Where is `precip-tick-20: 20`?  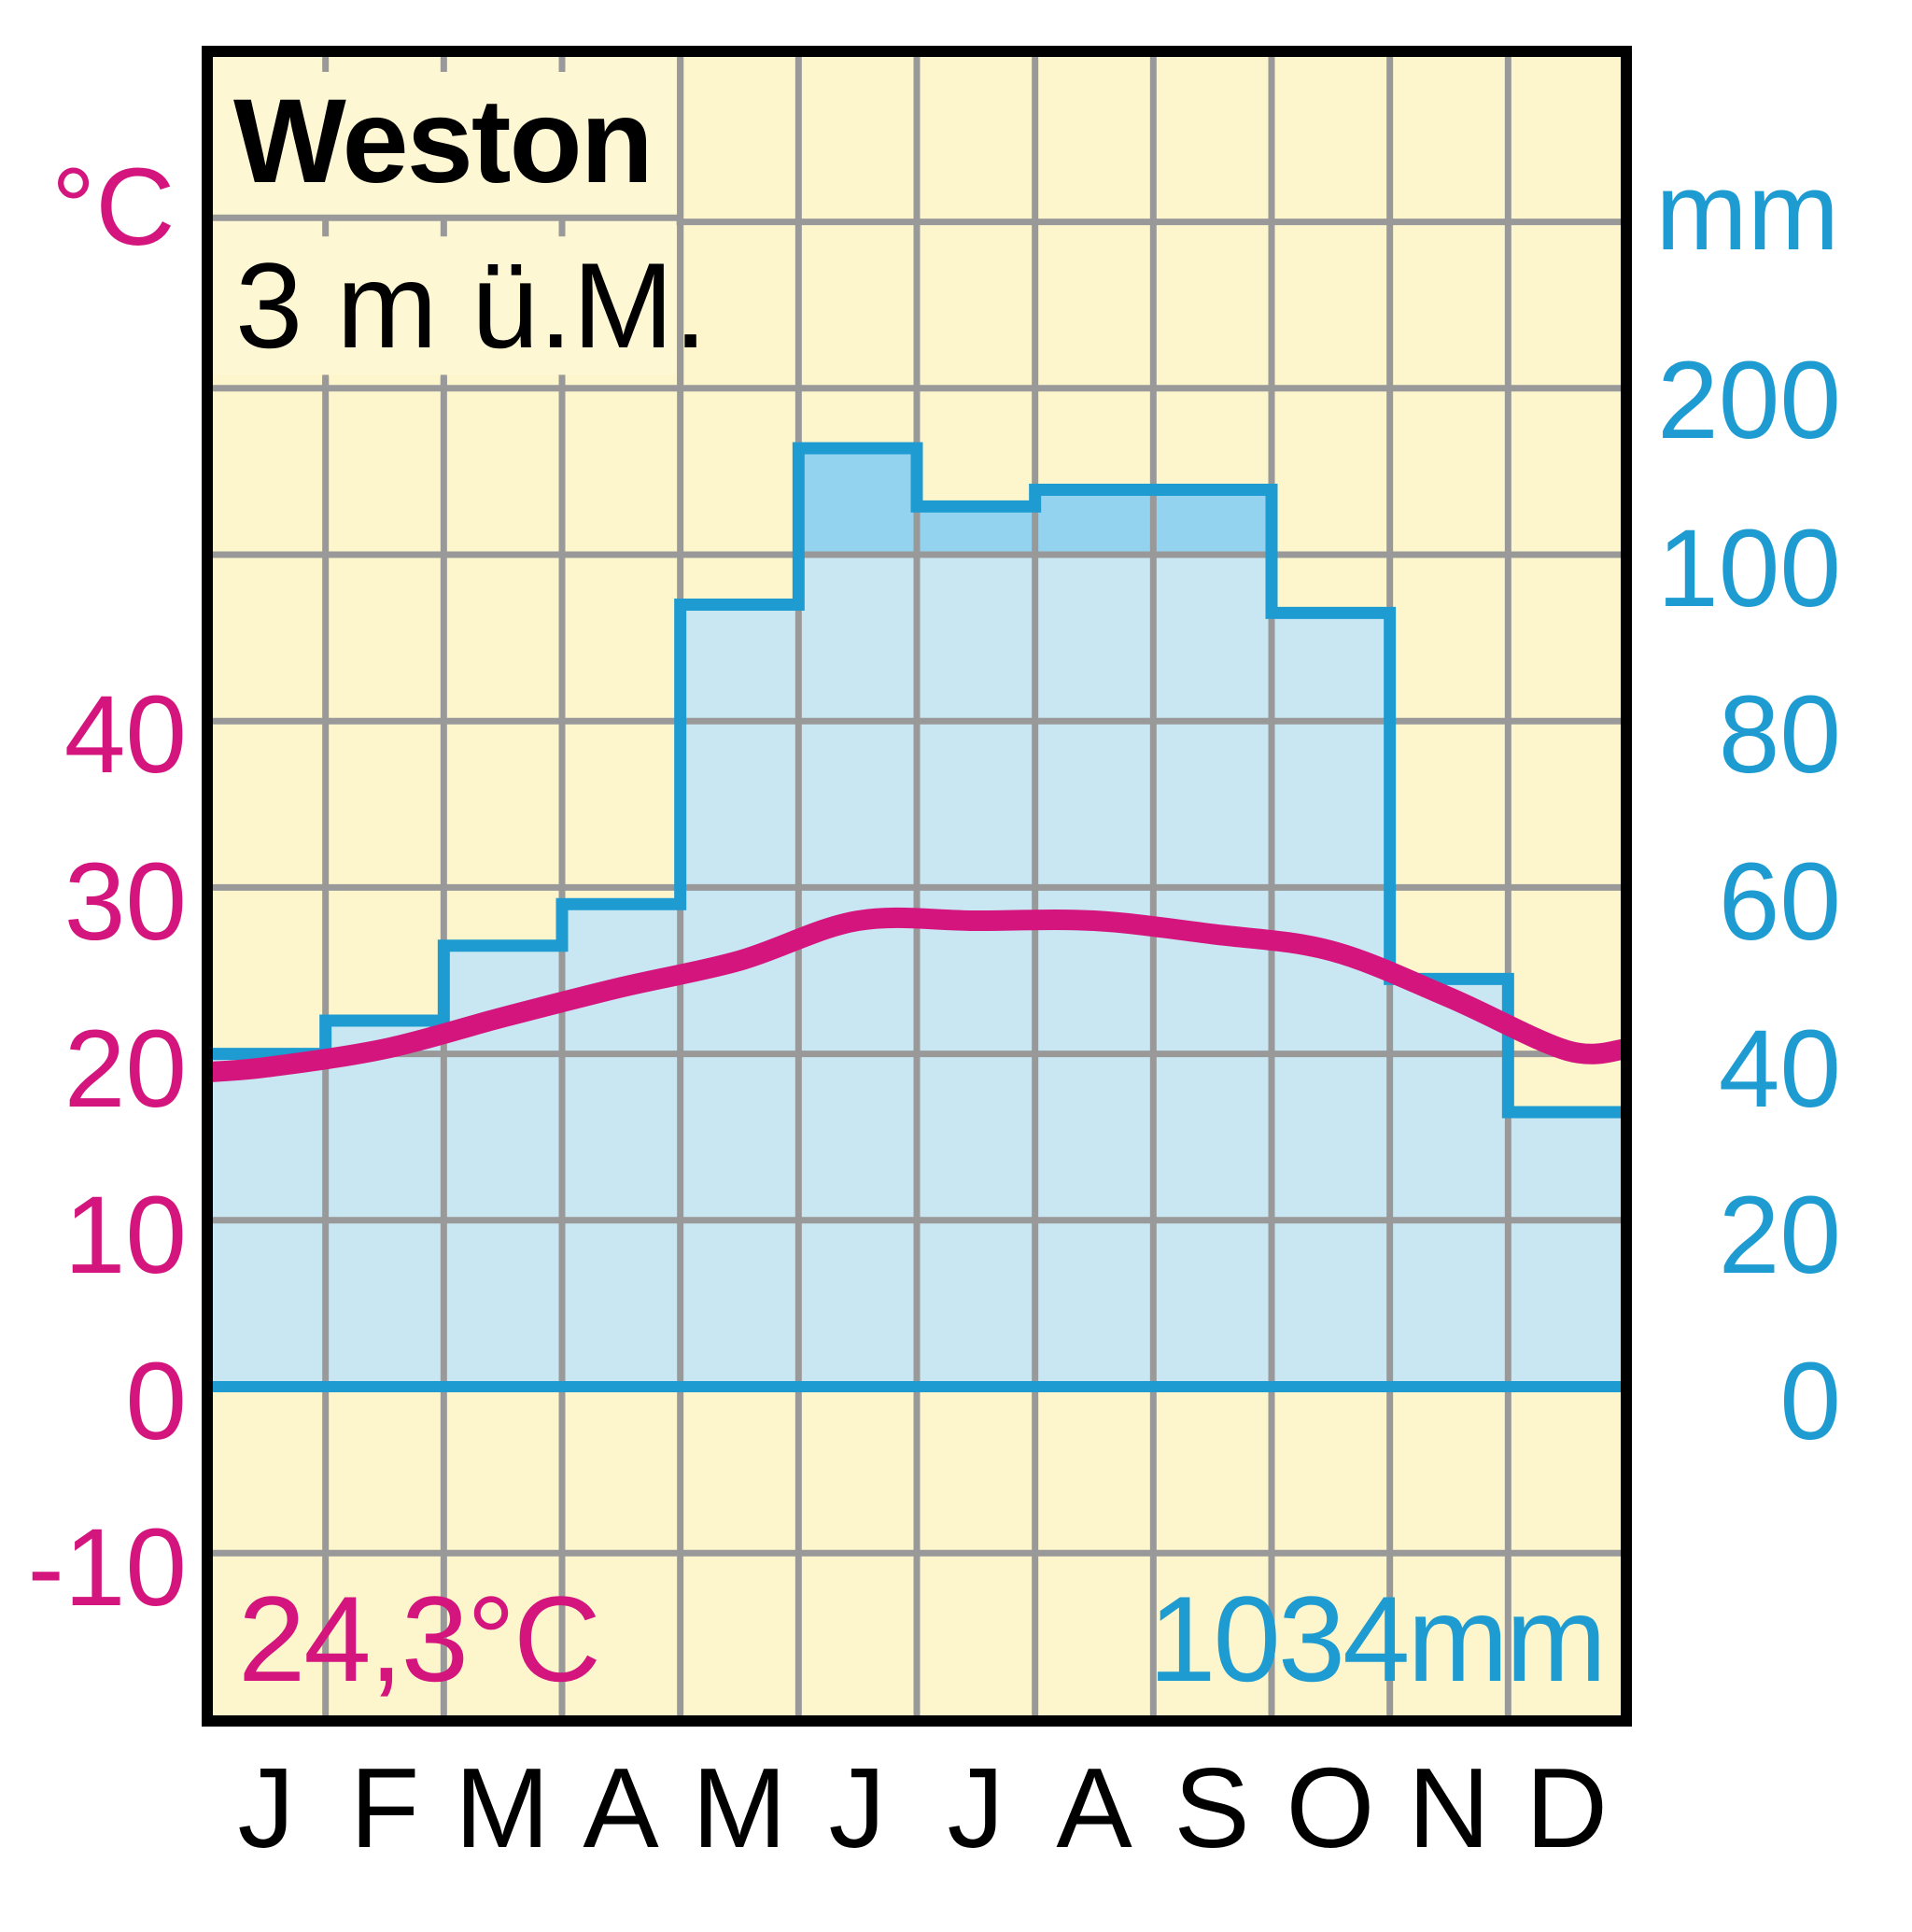
precip-tick-20: 20 is located at coordinates (1779, 1235).